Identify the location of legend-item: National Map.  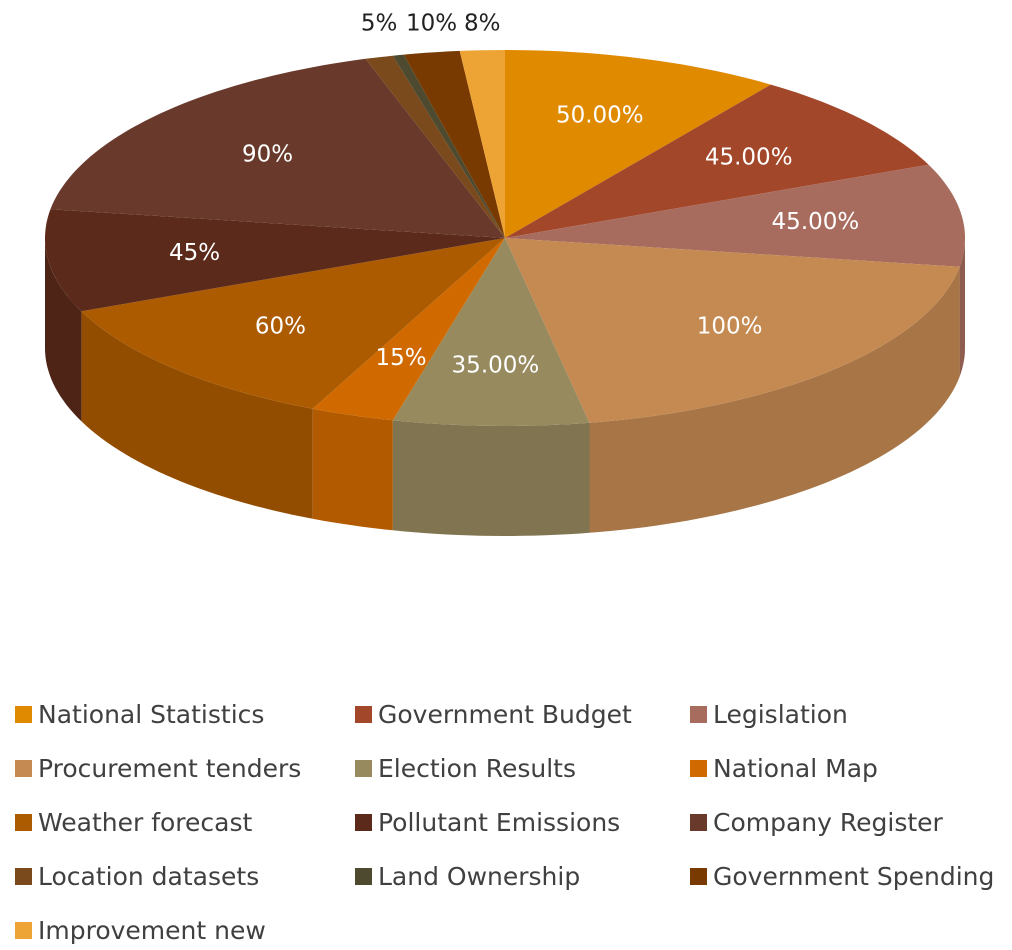
(850, 768).